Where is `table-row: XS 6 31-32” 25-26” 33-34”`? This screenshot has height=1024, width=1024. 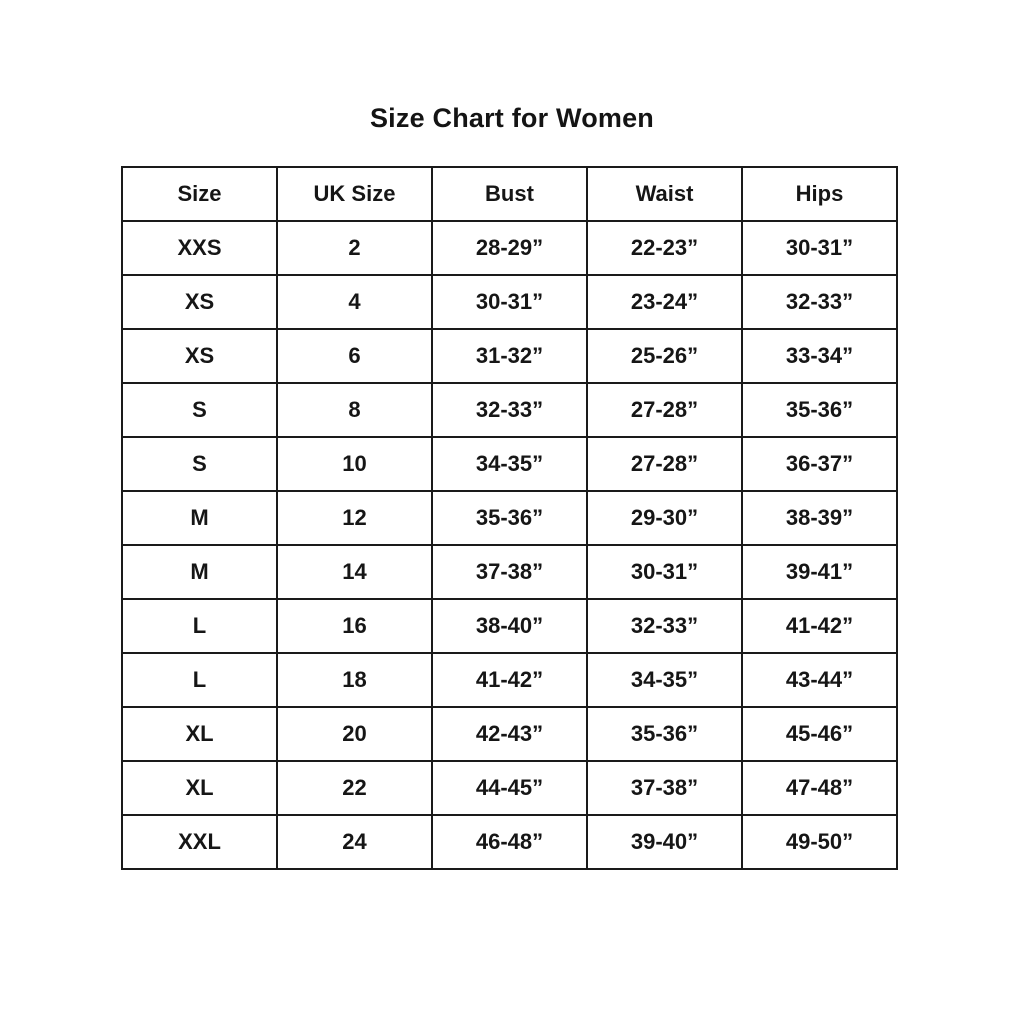
table-row: XS 6 31-32” 25-26” 33-34” is located at coordinates (509, 356).